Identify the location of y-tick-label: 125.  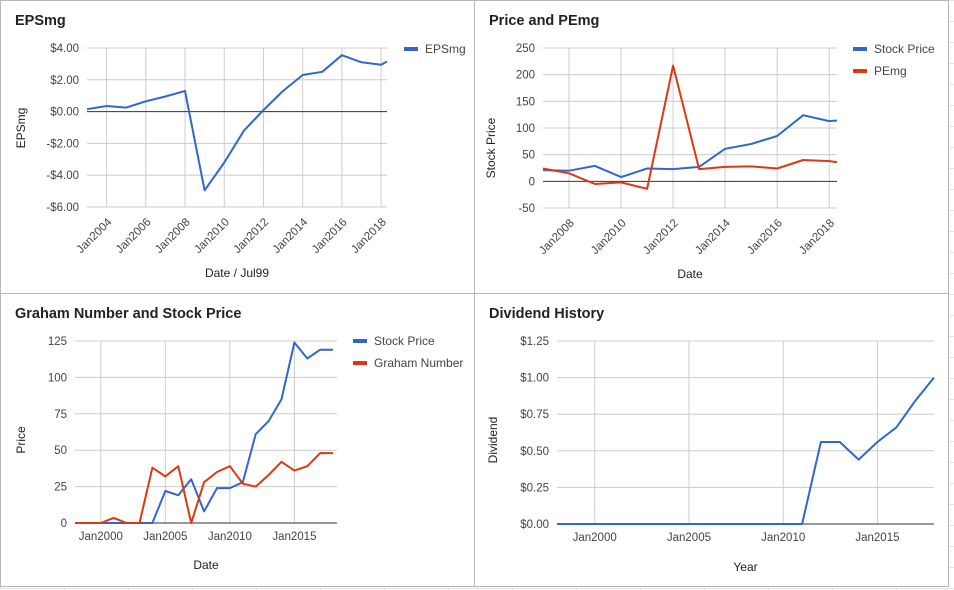
(57, 342).